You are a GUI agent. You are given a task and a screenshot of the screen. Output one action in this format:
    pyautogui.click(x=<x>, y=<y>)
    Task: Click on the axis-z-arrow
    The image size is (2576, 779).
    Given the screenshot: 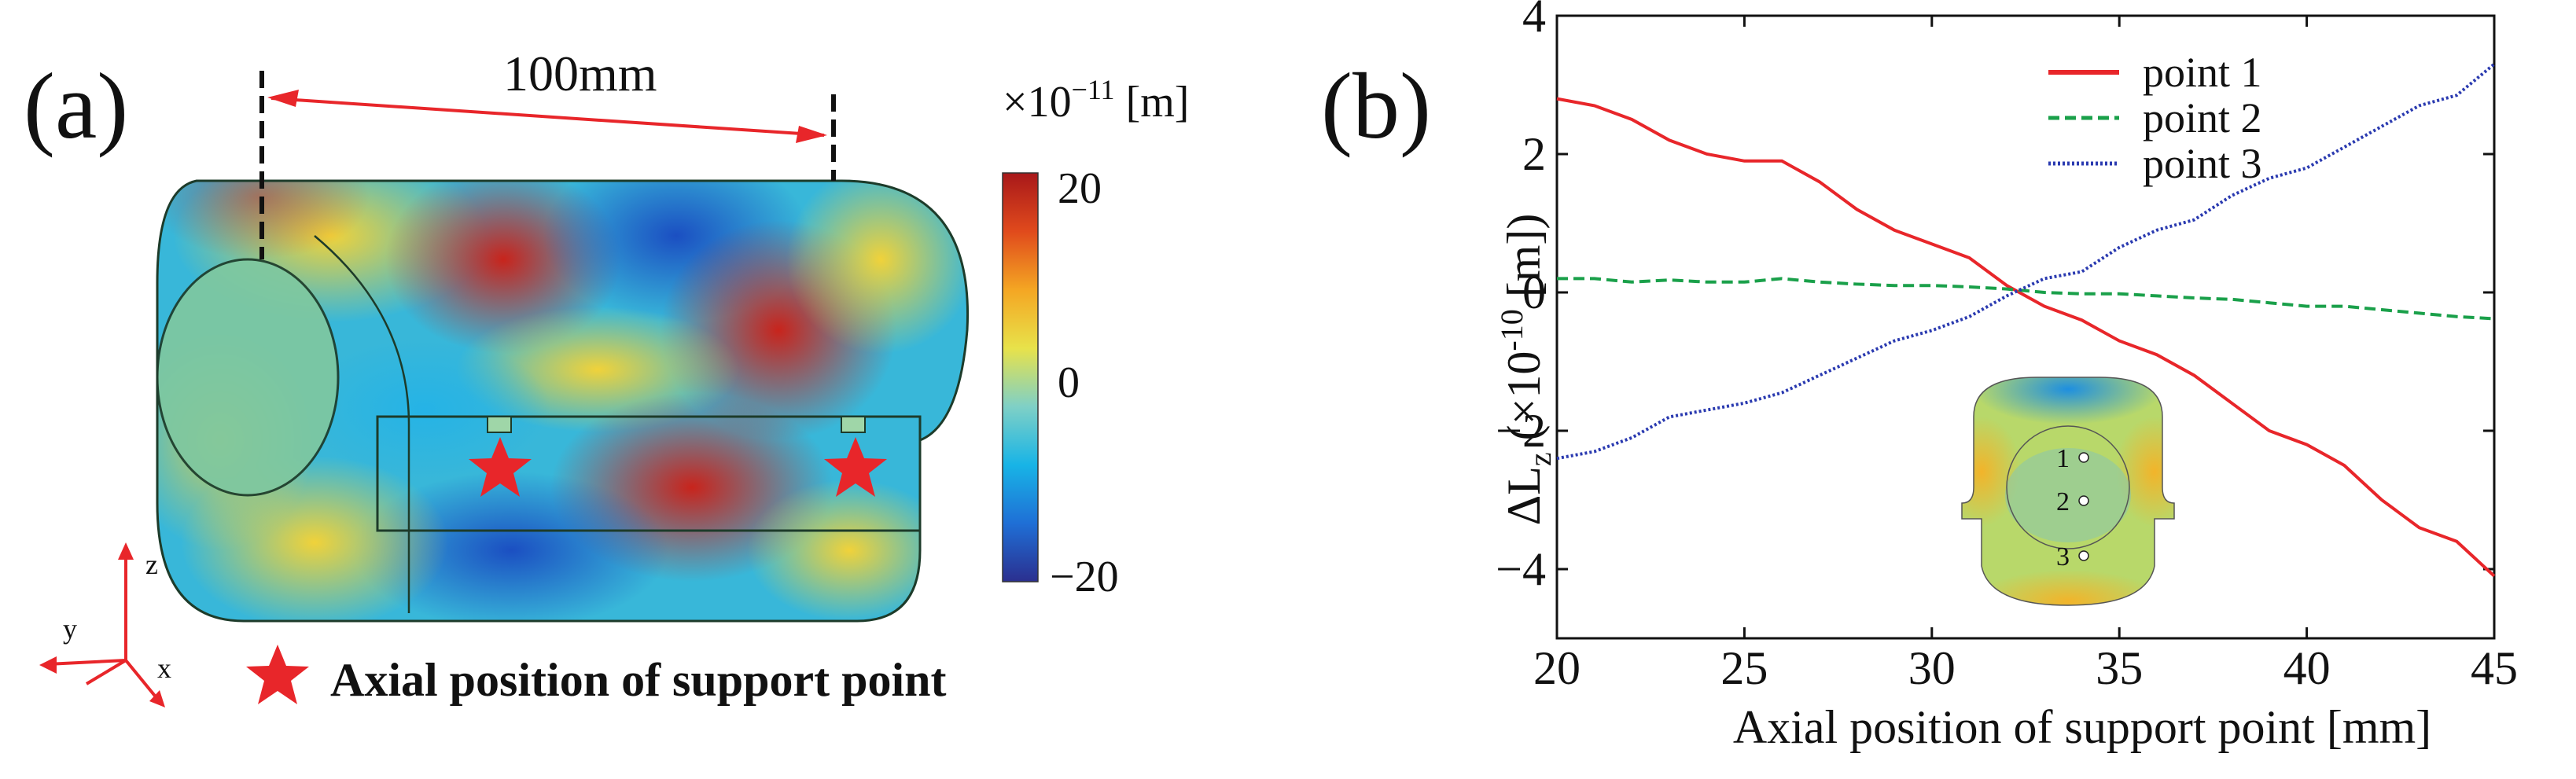 What is the action you would take?
    pyautogui.click(x=126, y=551)
    